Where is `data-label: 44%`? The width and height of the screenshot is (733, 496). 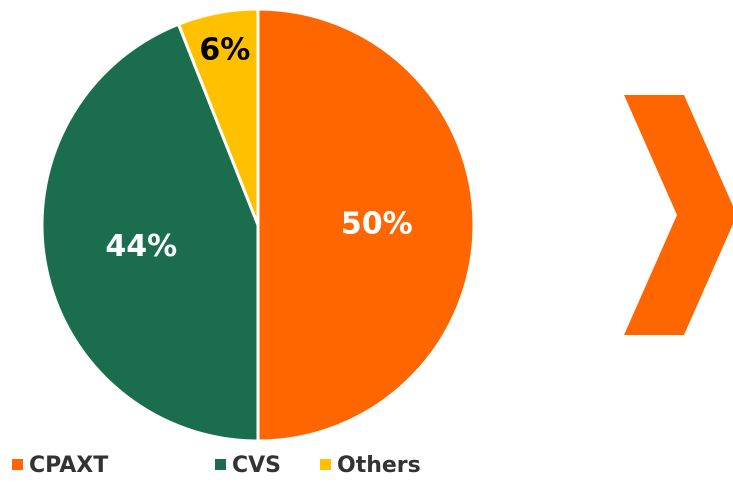 data-label: 44% is located at coordinates (141, 246).